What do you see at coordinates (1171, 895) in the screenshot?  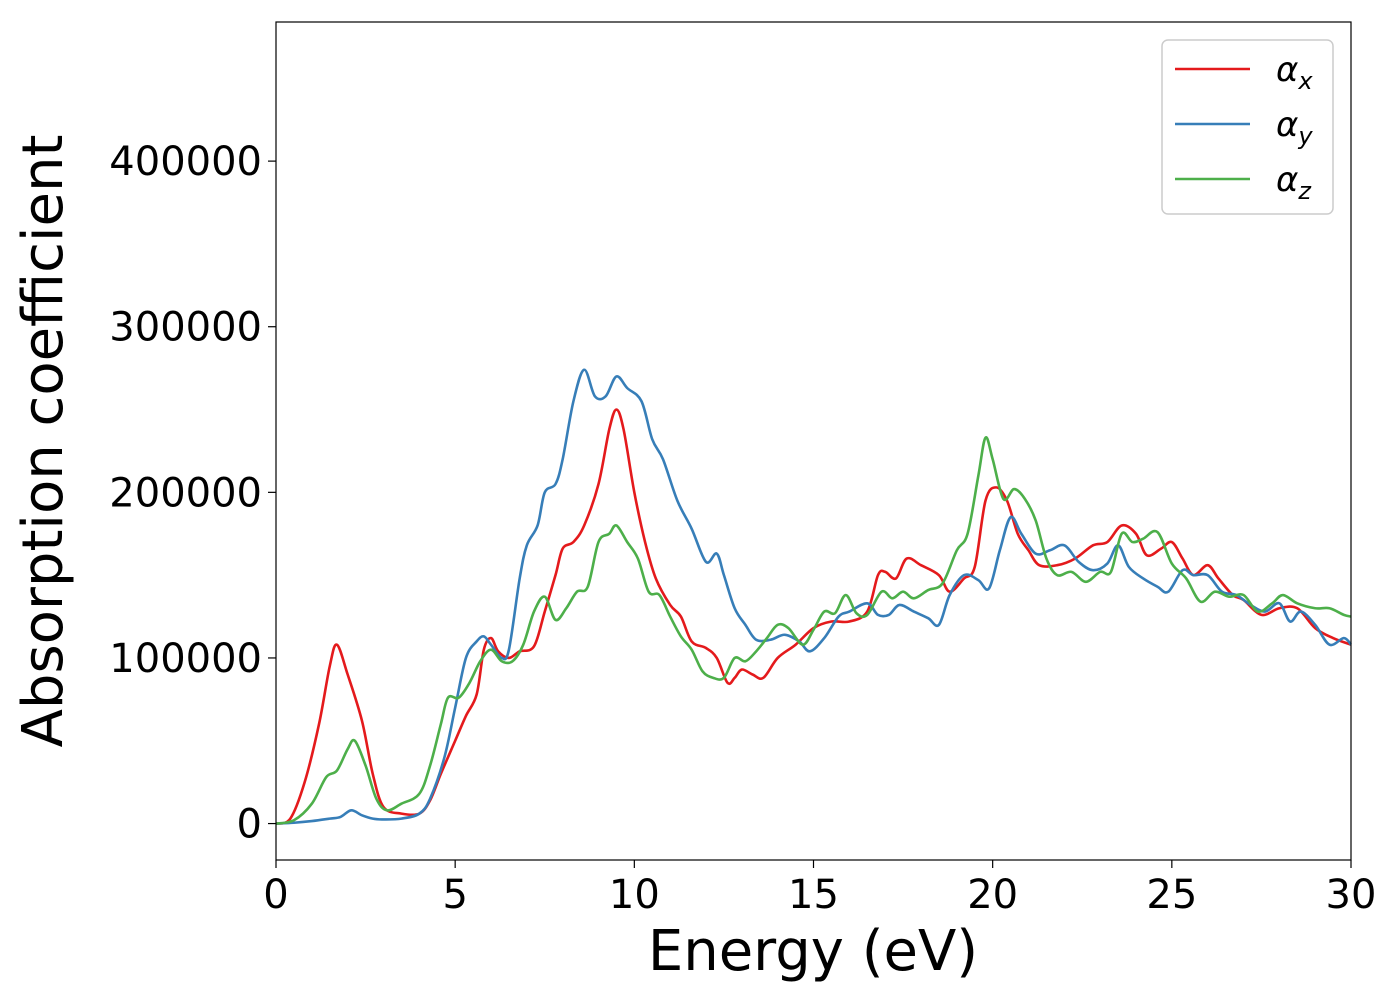 I see `x-tick-label: 25` at bounding box center [1171, 895].